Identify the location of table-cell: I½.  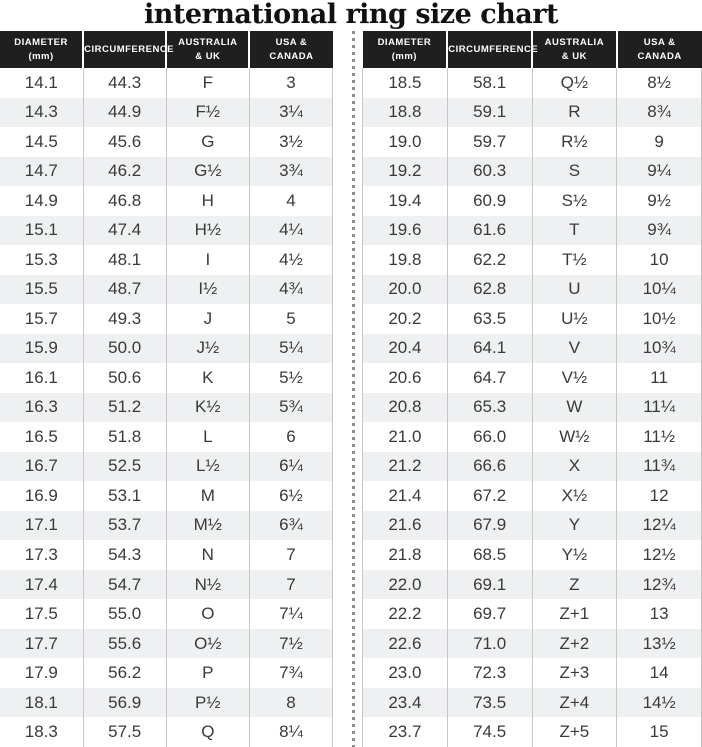
(207, 289).